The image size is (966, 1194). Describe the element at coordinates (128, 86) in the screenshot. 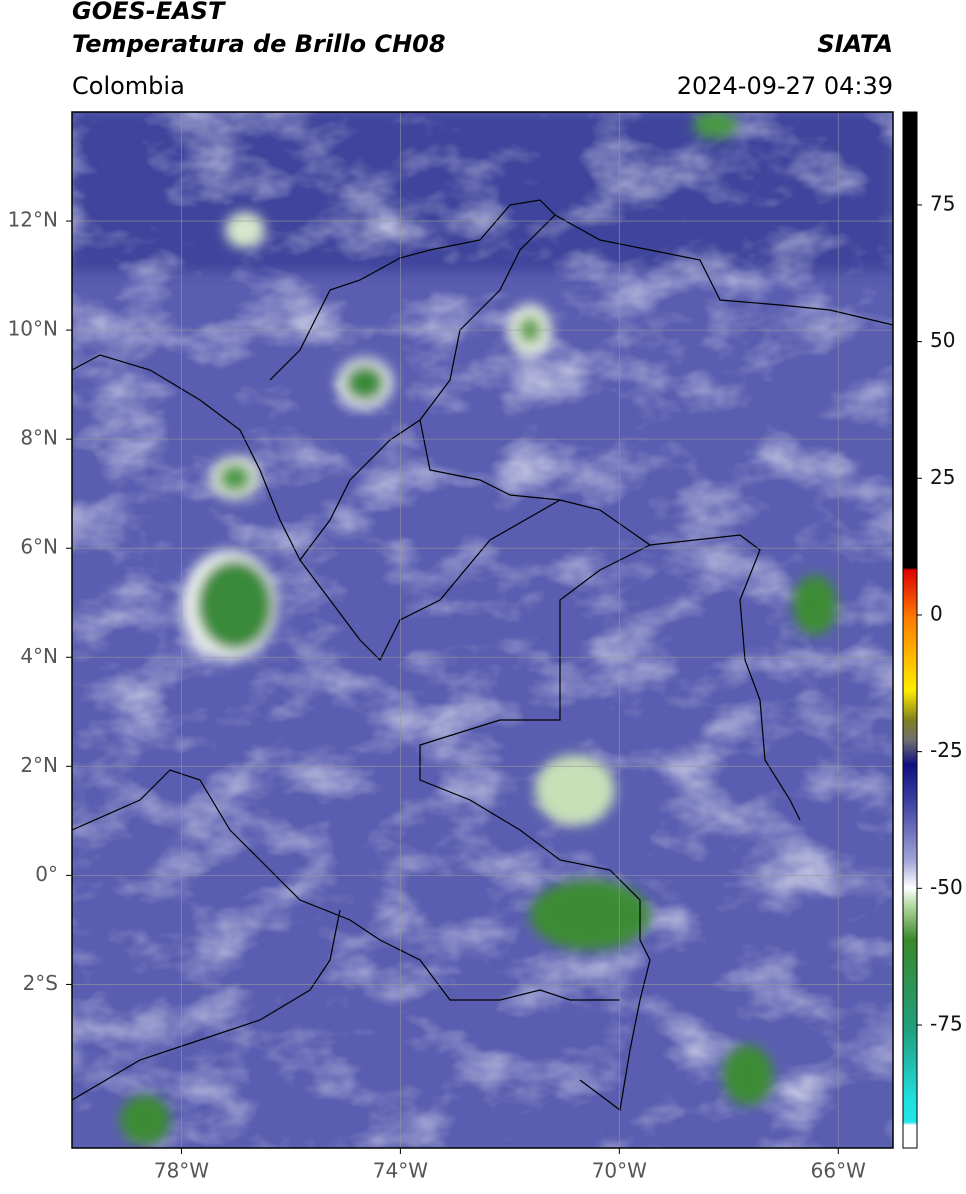

I see `region: Colombia` at that location.